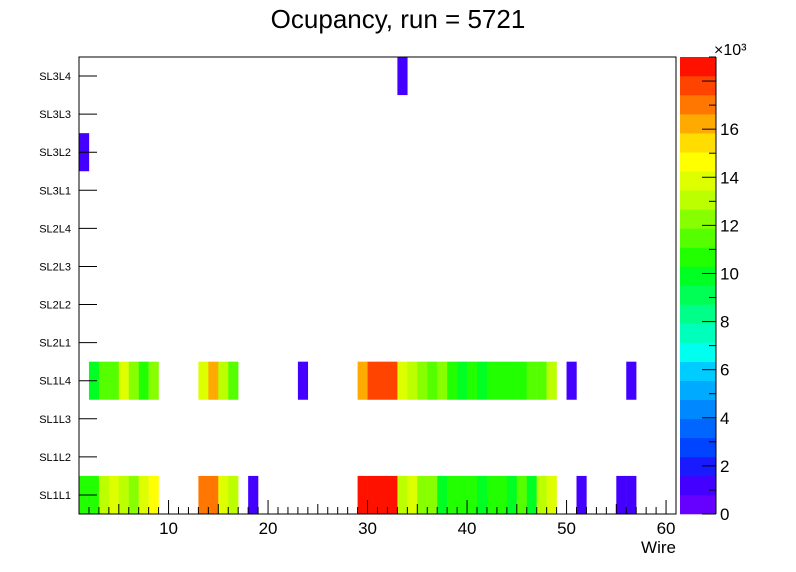  Describe the element at coordinates (372, 380) in the screenshot. I see `heatmap-cell-SL1L4-w30` at that location.